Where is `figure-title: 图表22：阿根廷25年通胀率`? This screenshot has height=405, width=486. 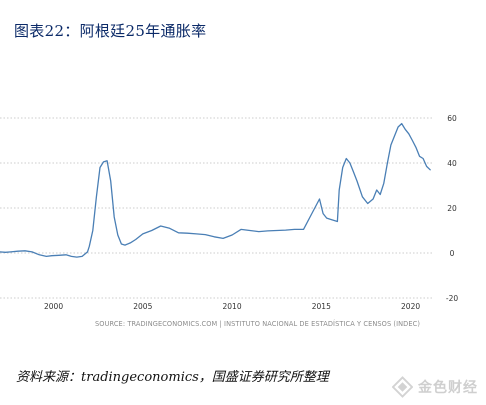
figure-title: 图表22：阿根廷25年通胀率 is located at coordinates (110, 31).